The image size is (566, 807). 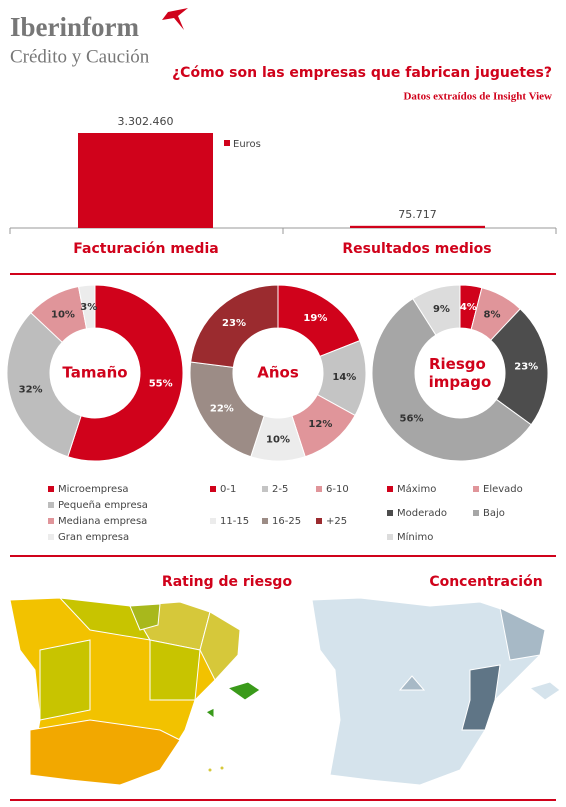 What do you see at coordinates (94, 373) in the screenshot?
I see `pie-title: Tamaño` at bounding box center [94, 373].